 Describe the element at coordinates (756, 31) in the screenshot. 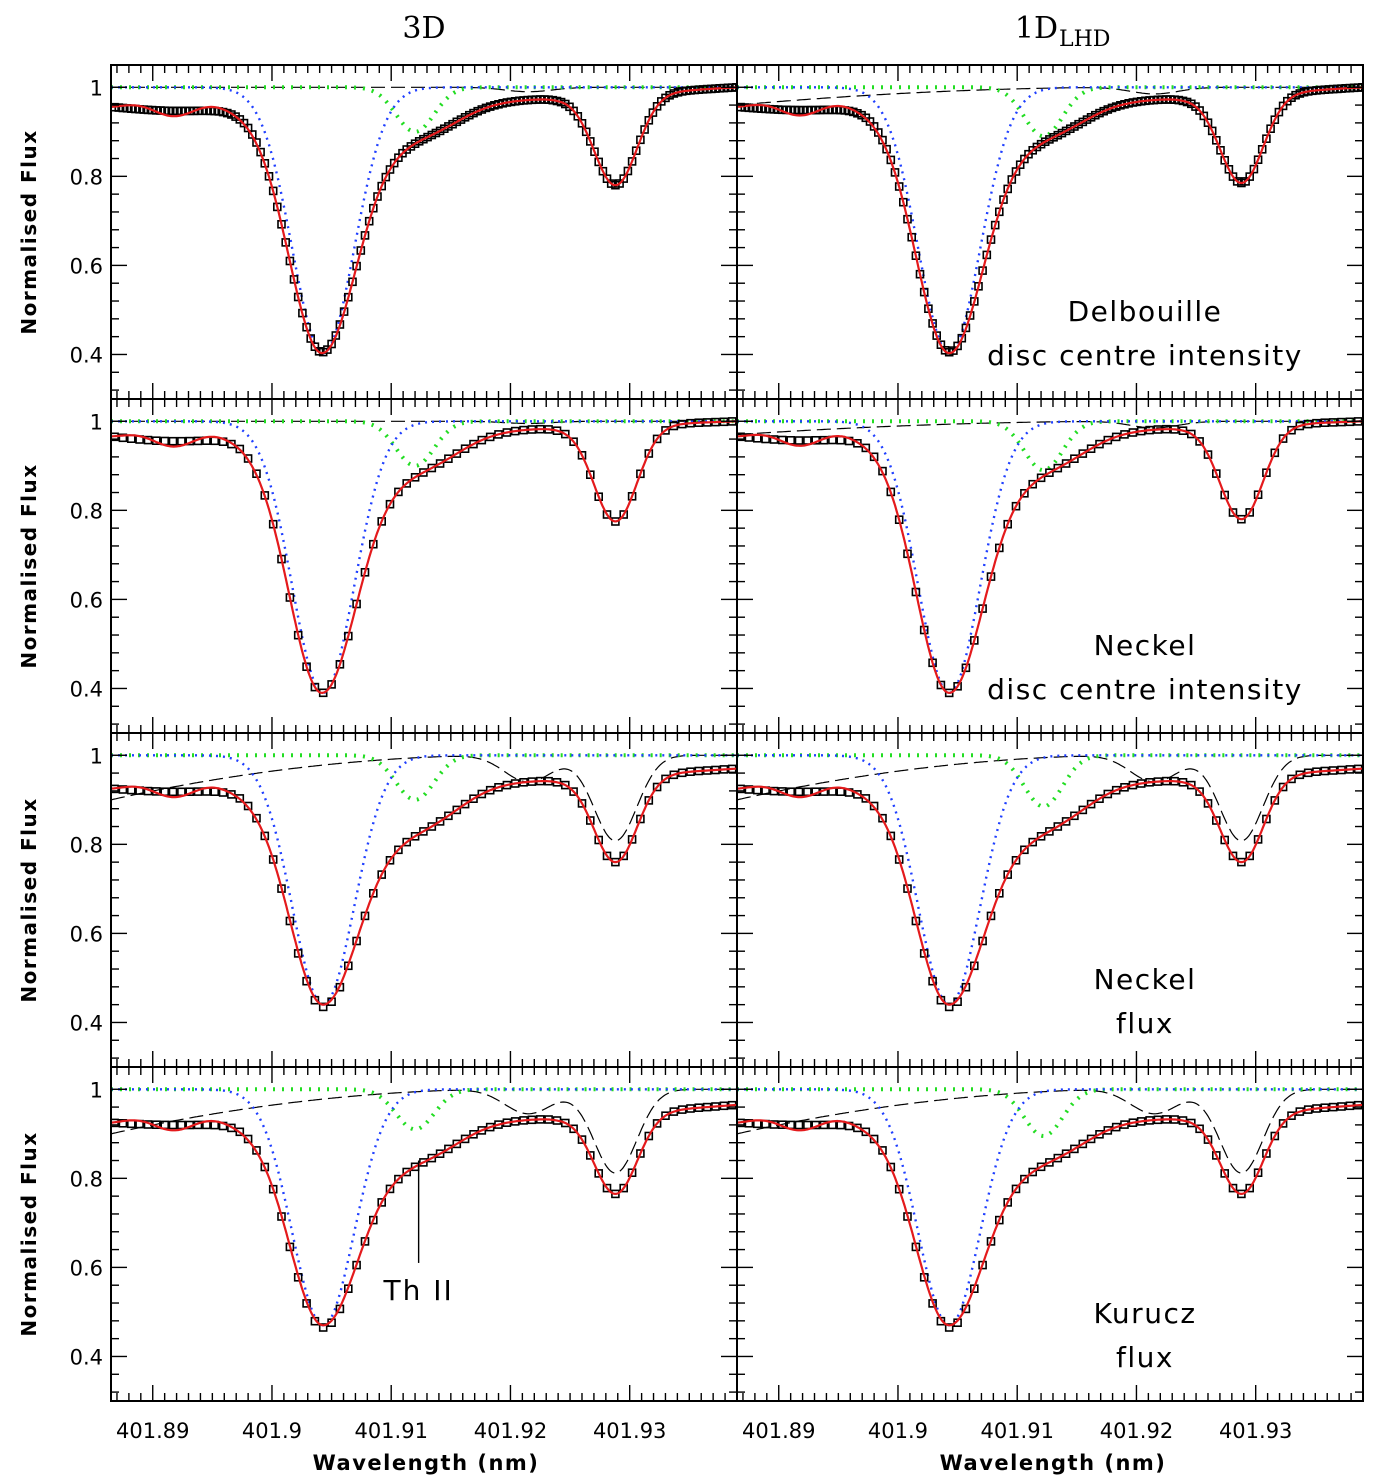

I see `column-titles: 3D 1D LHD` at that location.